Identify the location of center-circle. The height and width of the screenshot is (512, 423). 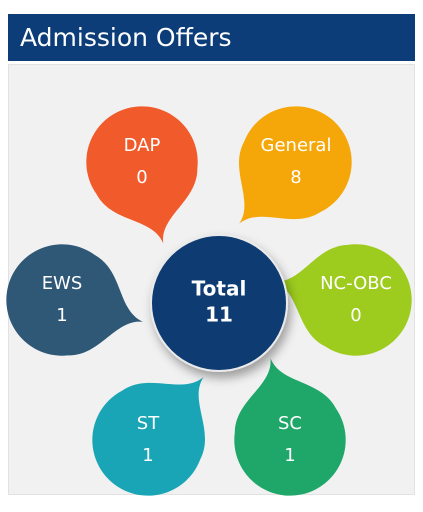
(219, 303).